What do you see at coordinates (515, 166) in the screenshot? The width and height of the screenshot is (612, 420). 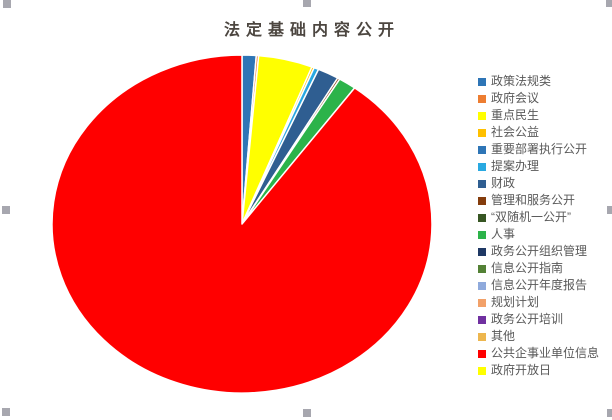 I see `legend-item-label: 提案办理` at bounding box center [515, 166].